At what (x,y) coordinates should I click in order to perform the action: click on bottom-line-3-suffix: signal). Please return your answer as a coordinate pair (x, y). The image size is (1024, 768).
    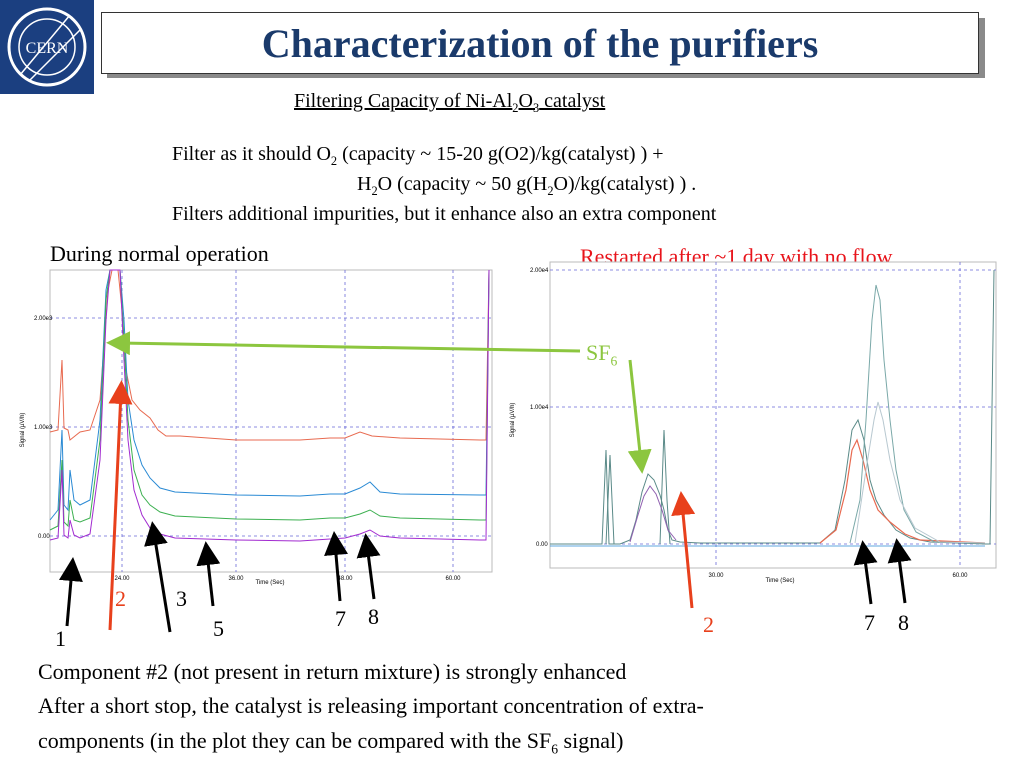
    Looking at the image, I should click on (591, 740).